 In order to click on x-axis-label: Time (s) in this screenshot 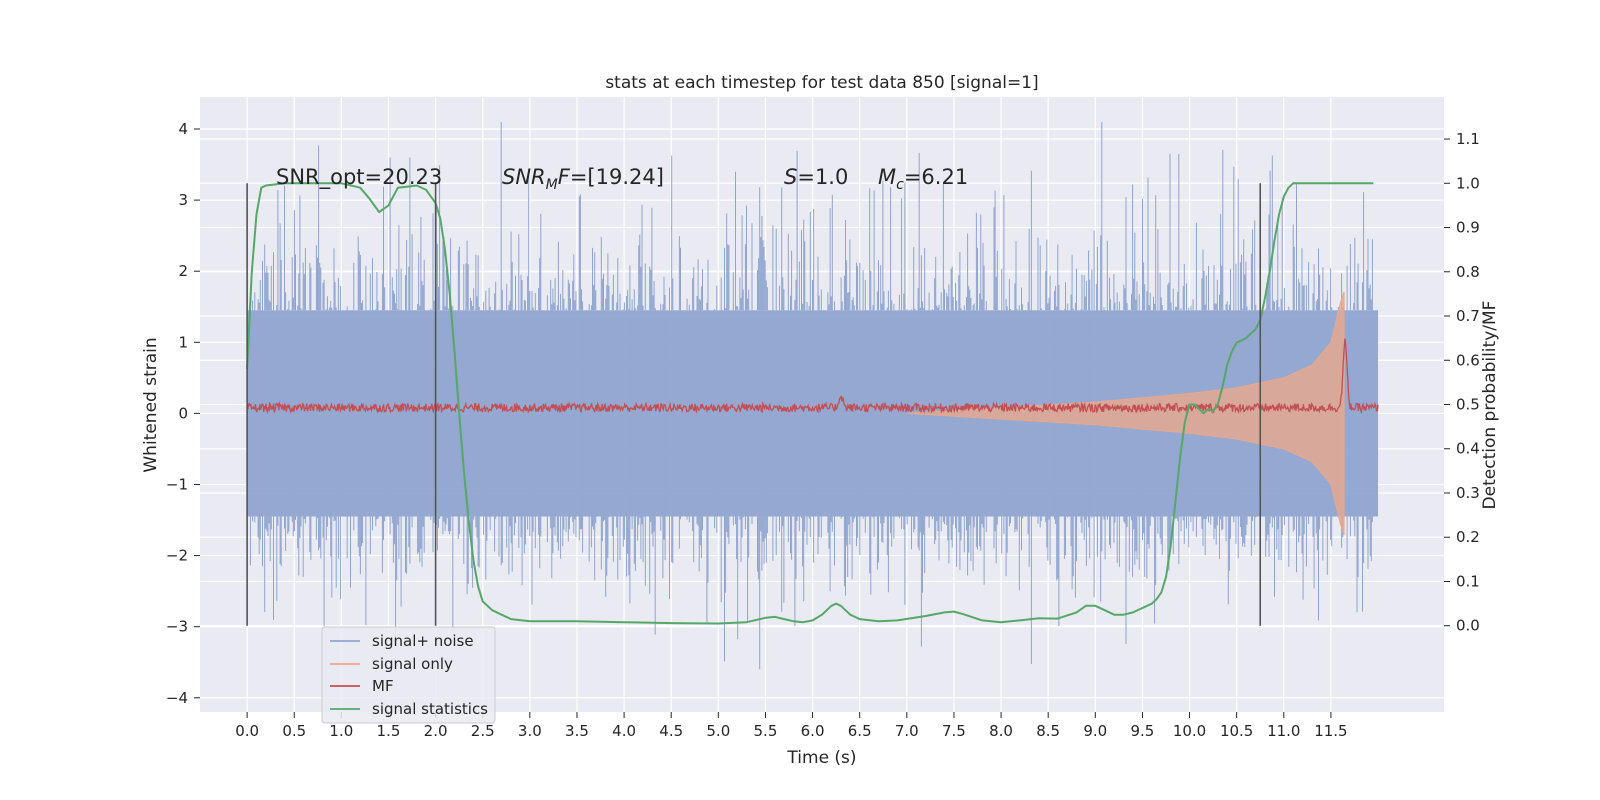, I will do `click(821, 758)`.